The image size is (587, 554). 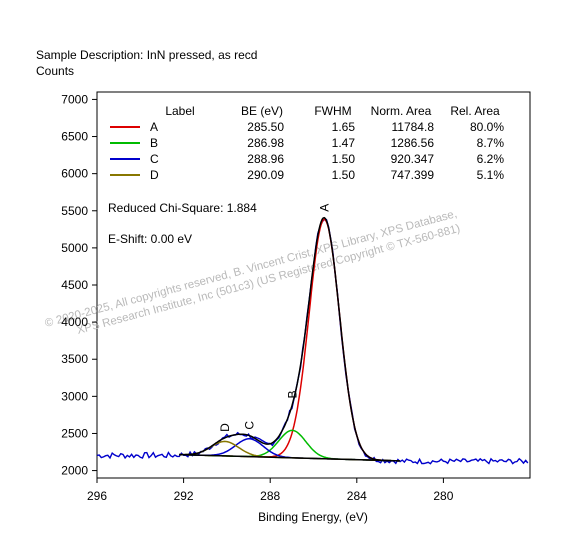 What do you see at coordinates (344, 127) in the screenshot?
I see `table-cell-fwhm: 1.65` at bounding box center [344, 127].